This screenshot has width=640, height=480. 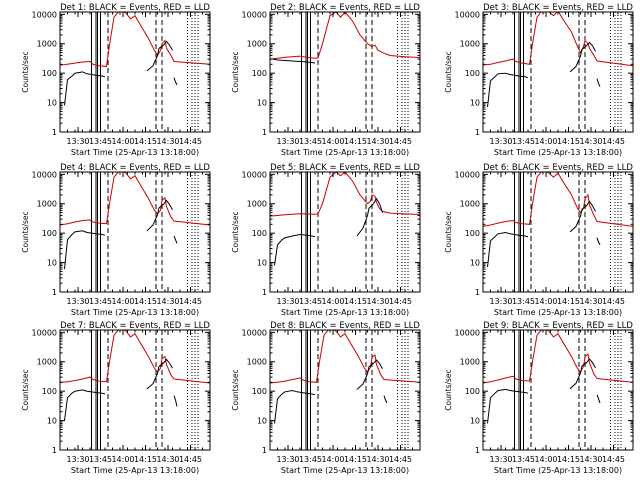 What do you see at coordinates (558, 326) in the screenshot?
I see `panel-title: Det 9: BLACK = Events, RED = LLD` at bounding box center [558, 326].